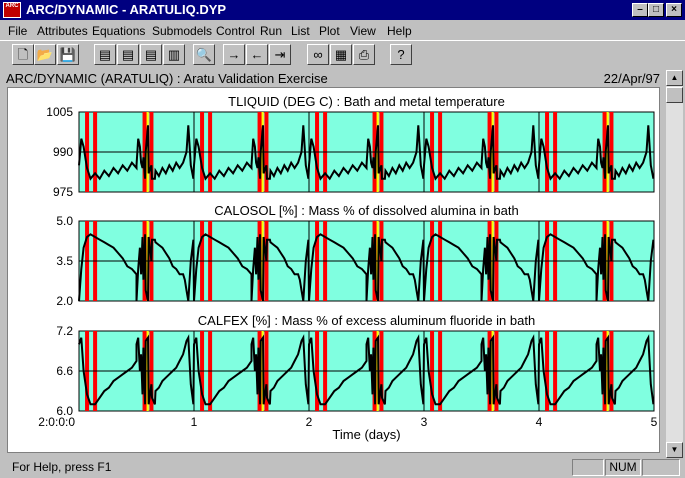 This screenshot has width=685, height=478. I want to click on control-button: ▥, so click(174, 54).